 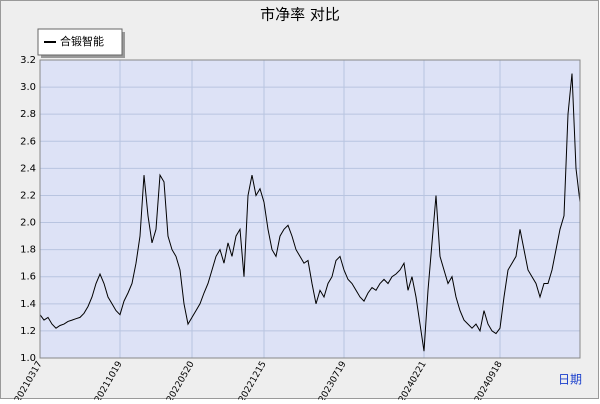 I want to click on legend-label: 合锻智能, so click(x=82, y=41).